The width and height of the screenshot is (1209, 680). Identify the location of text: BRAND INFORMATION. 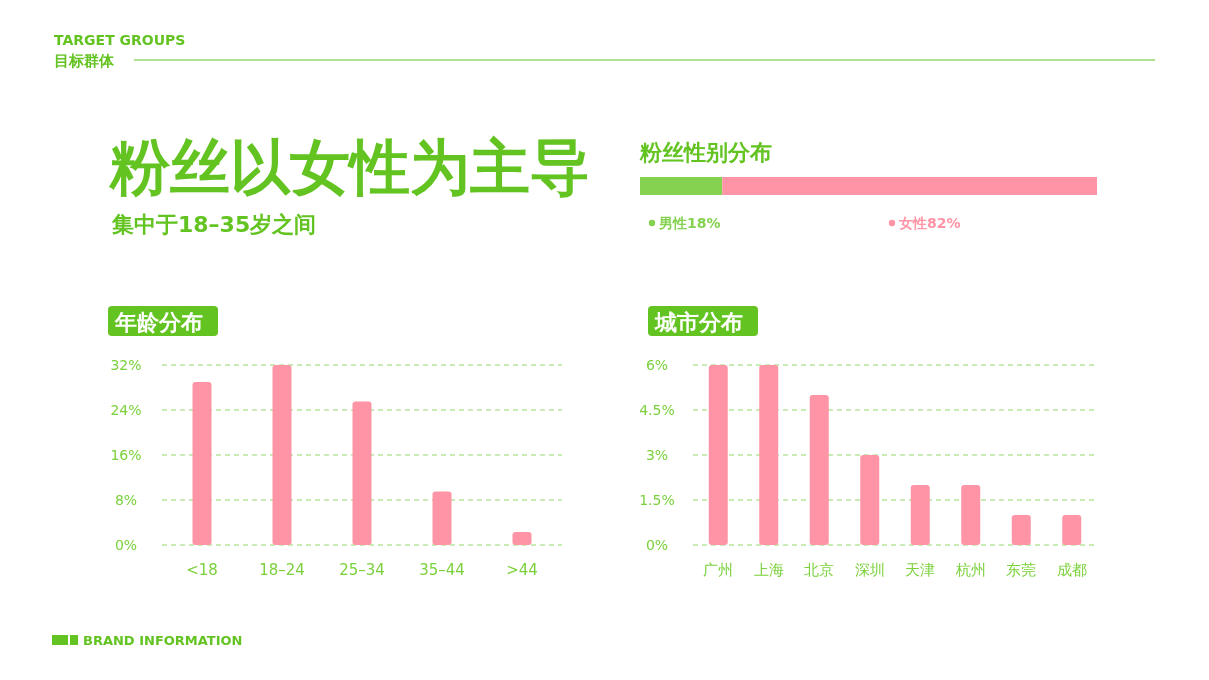
(163, 640).